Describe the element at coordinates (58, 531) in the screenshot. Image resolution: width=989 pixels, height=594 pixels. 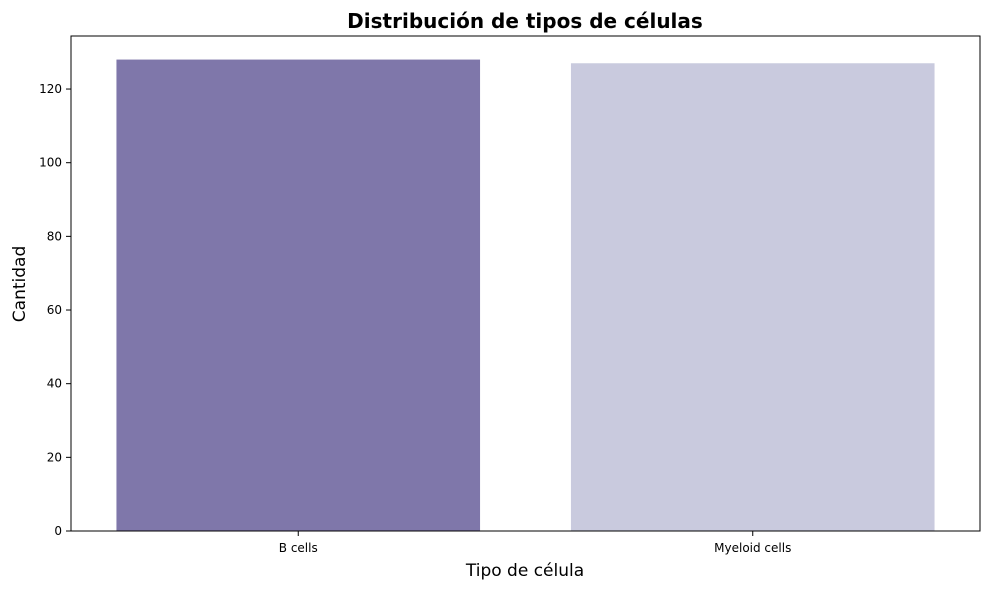
I see `y-tick-label: 0` at that location.